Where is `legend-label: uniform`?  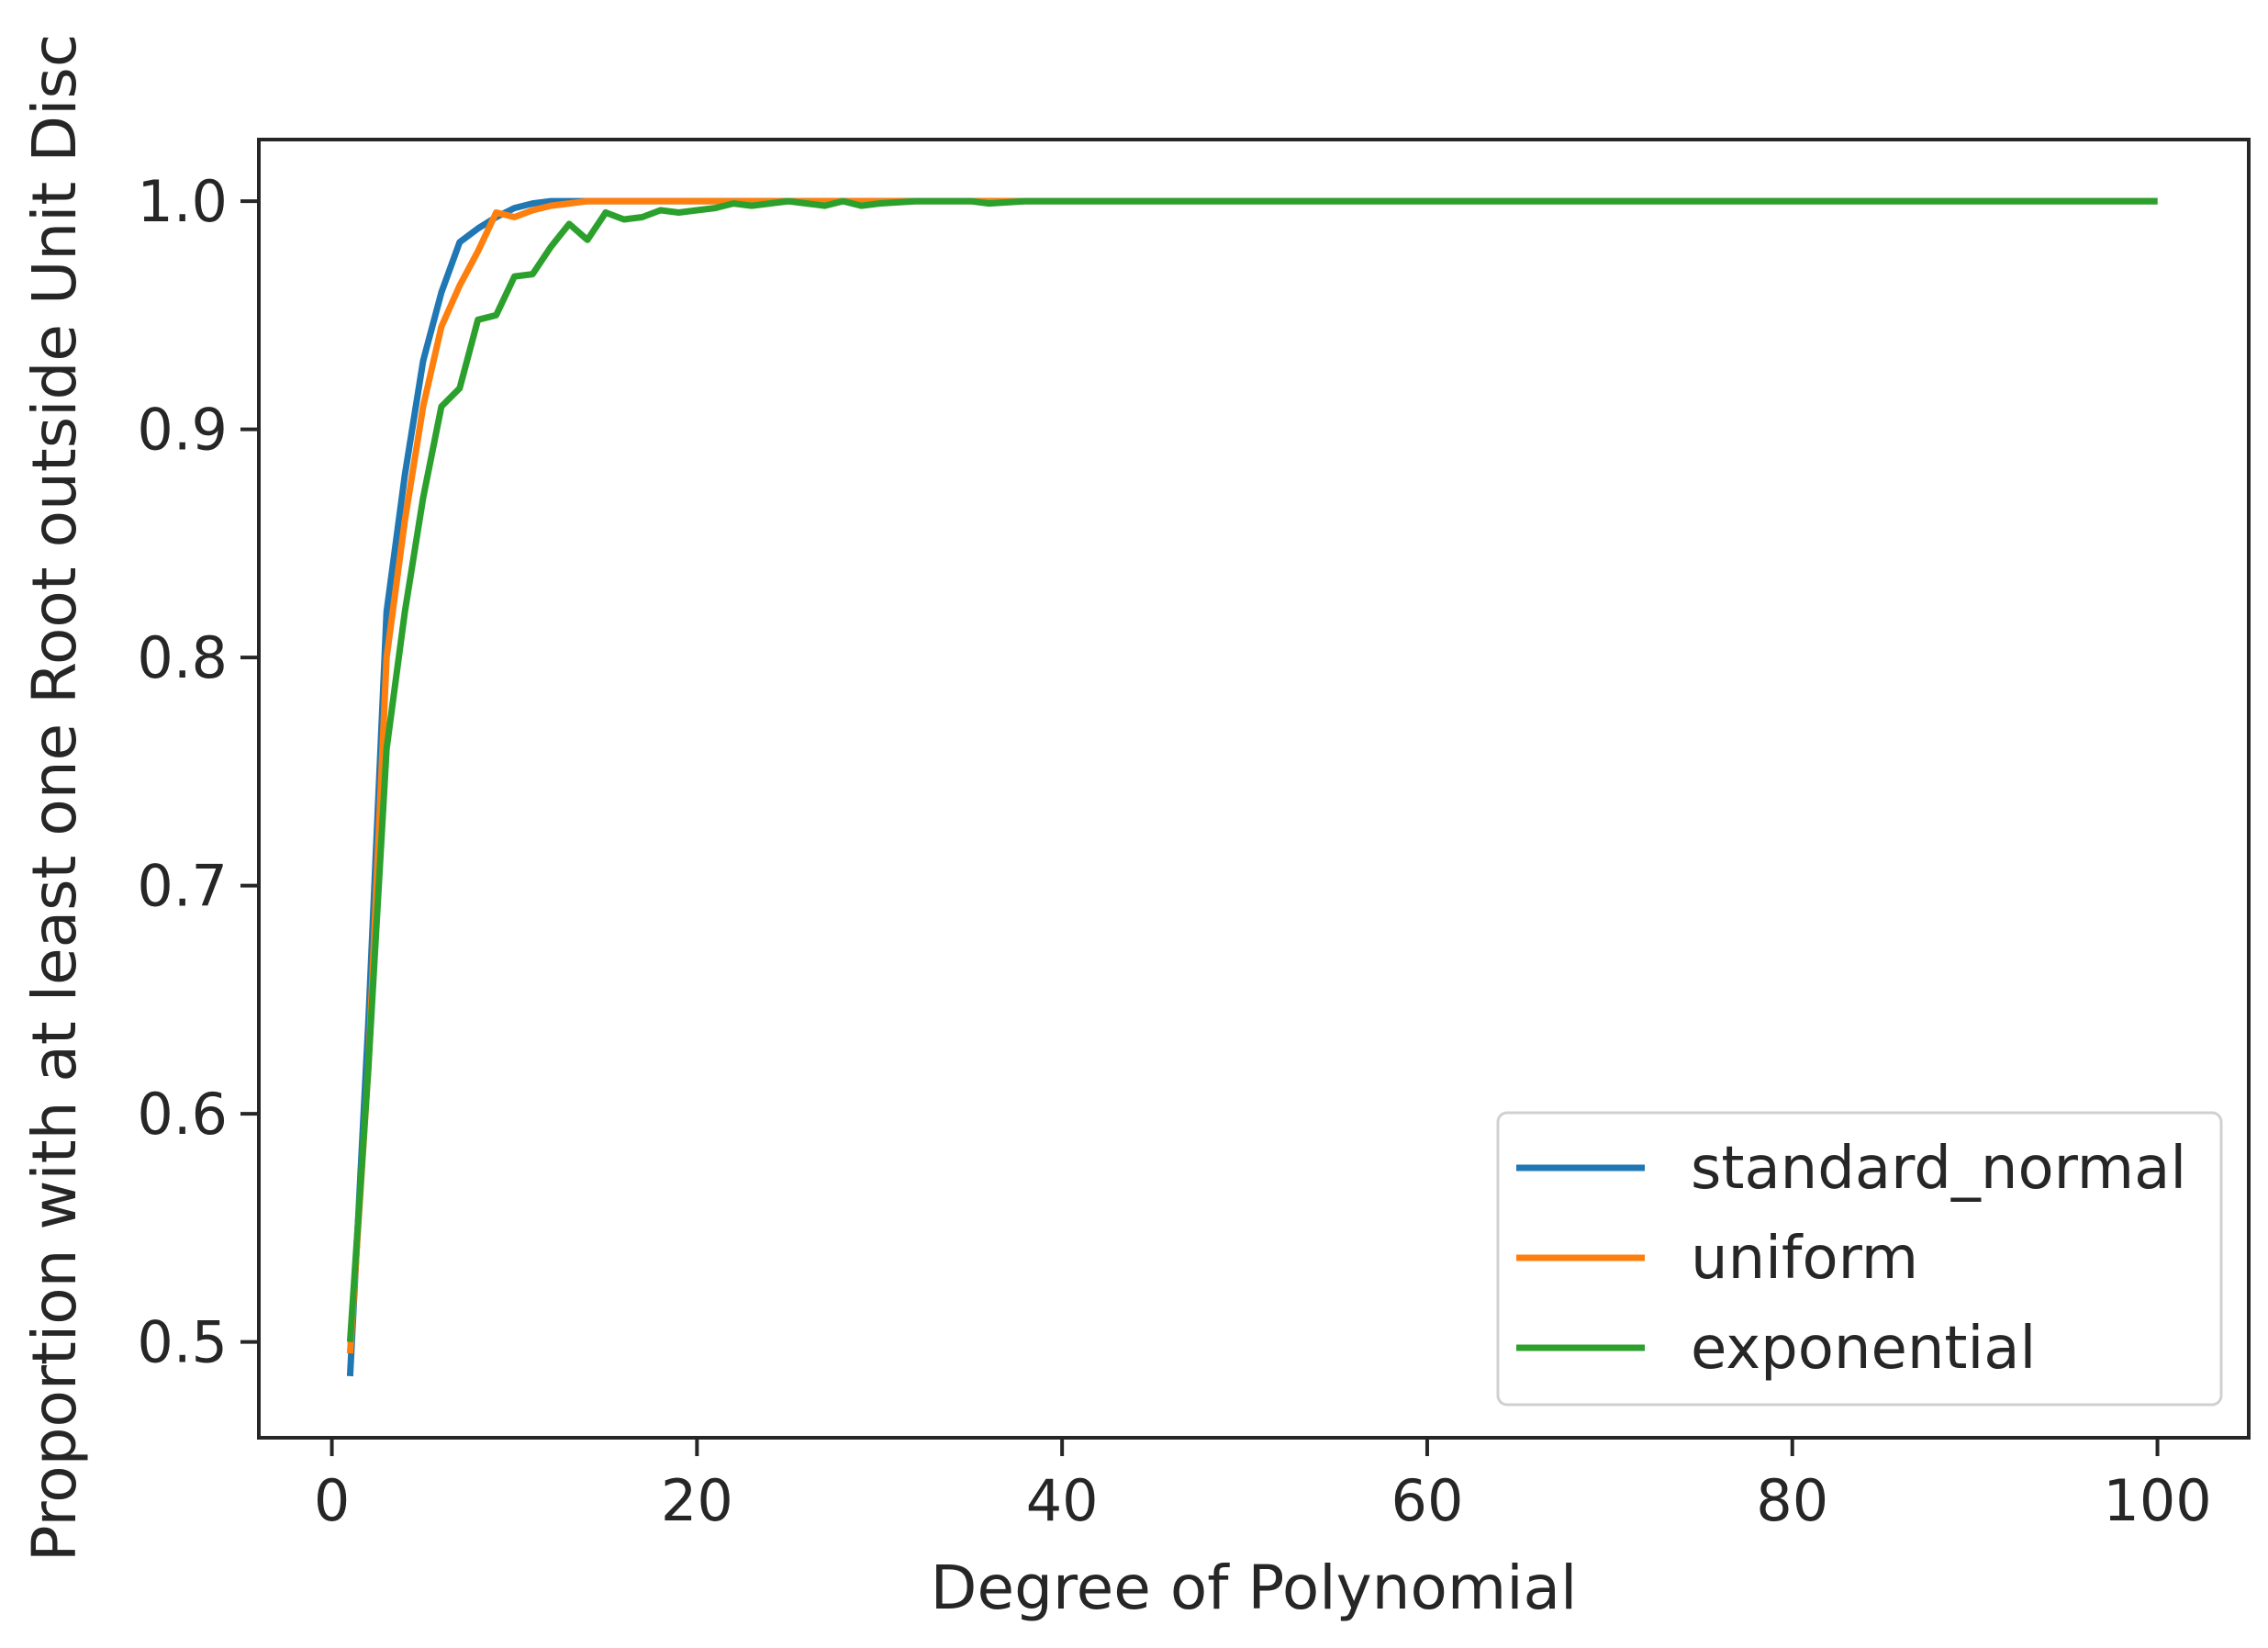
legend-label: uniform is located at coordinates (1804, 1259).